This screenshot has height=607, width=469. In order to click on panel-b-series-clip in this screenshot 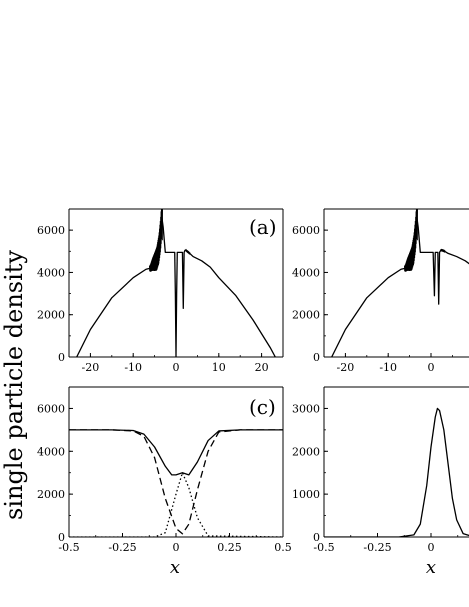, I will do `click(400, 283)`.